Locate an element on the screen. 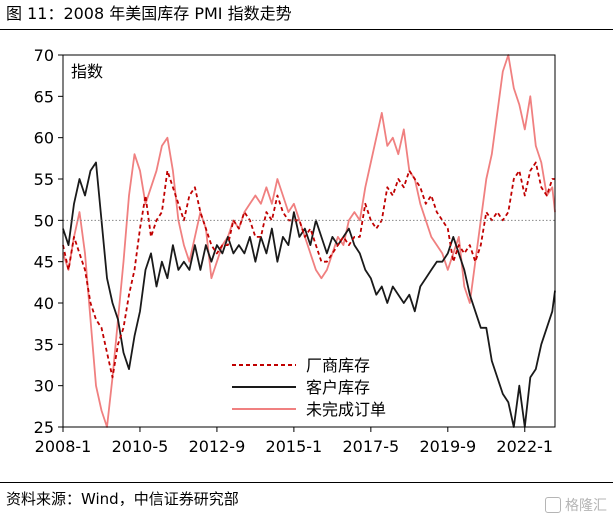 The height and width of the screenshot is (523, 613). y-tick-label: 50 is located at coordinates (44, 220).